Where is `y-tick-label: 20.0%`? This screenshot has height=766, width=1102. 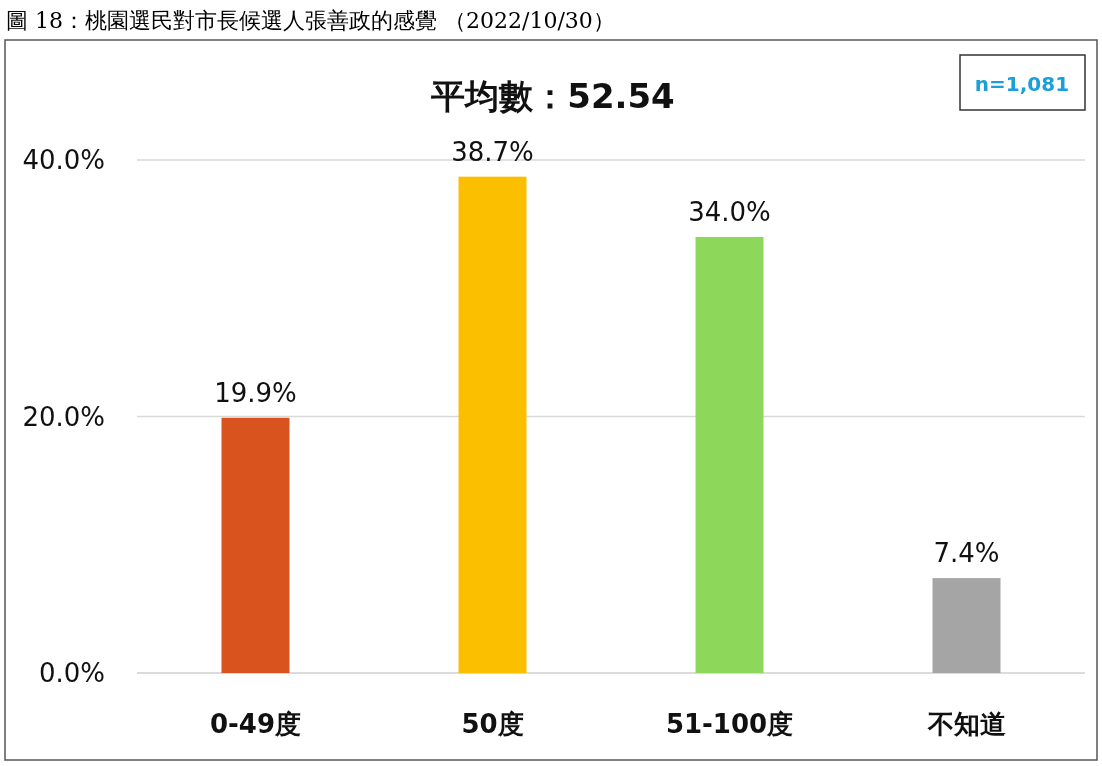 y-tick-label: 20.0% is located at coordinates (63, 416).